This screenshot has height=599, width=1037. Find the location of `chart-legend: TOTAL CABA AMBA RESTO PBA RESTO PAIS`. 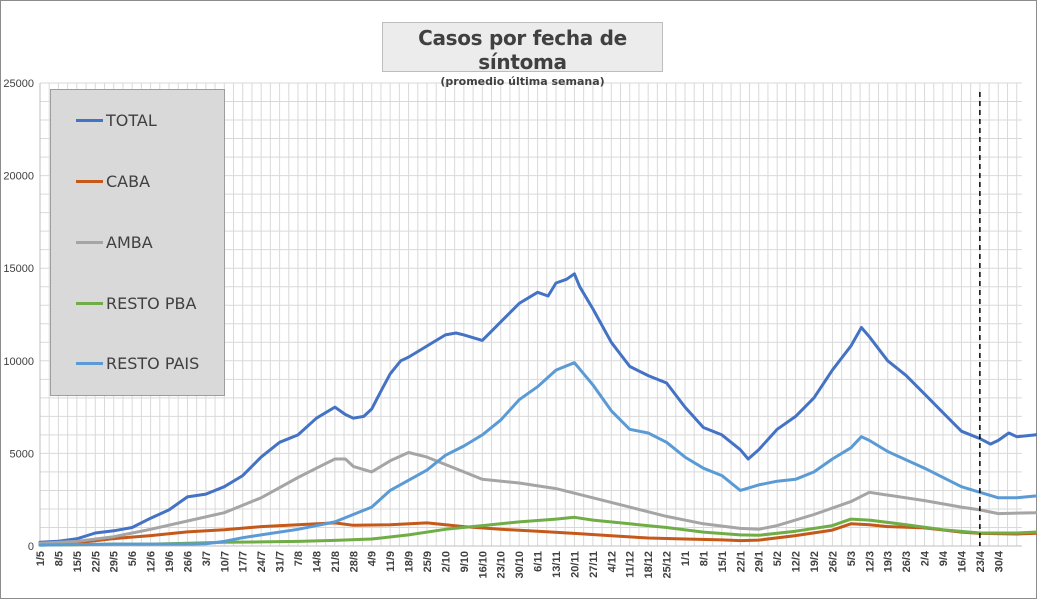

chart-legend: TOTAL CABA AMBA RESTO PBA RESTO PAIS is located at coordinates (137, 242).